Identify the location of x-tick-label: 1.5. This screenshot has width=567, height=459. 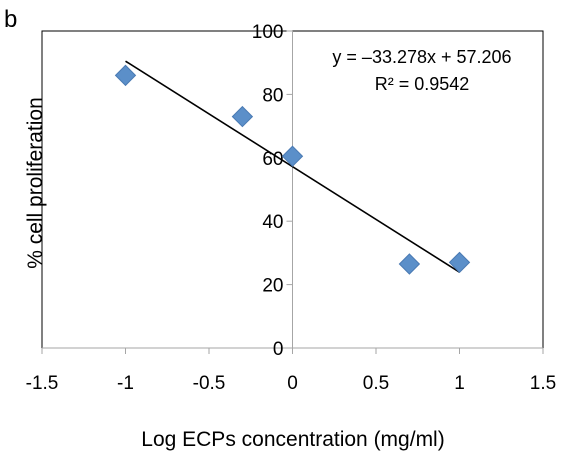
(543, 383).